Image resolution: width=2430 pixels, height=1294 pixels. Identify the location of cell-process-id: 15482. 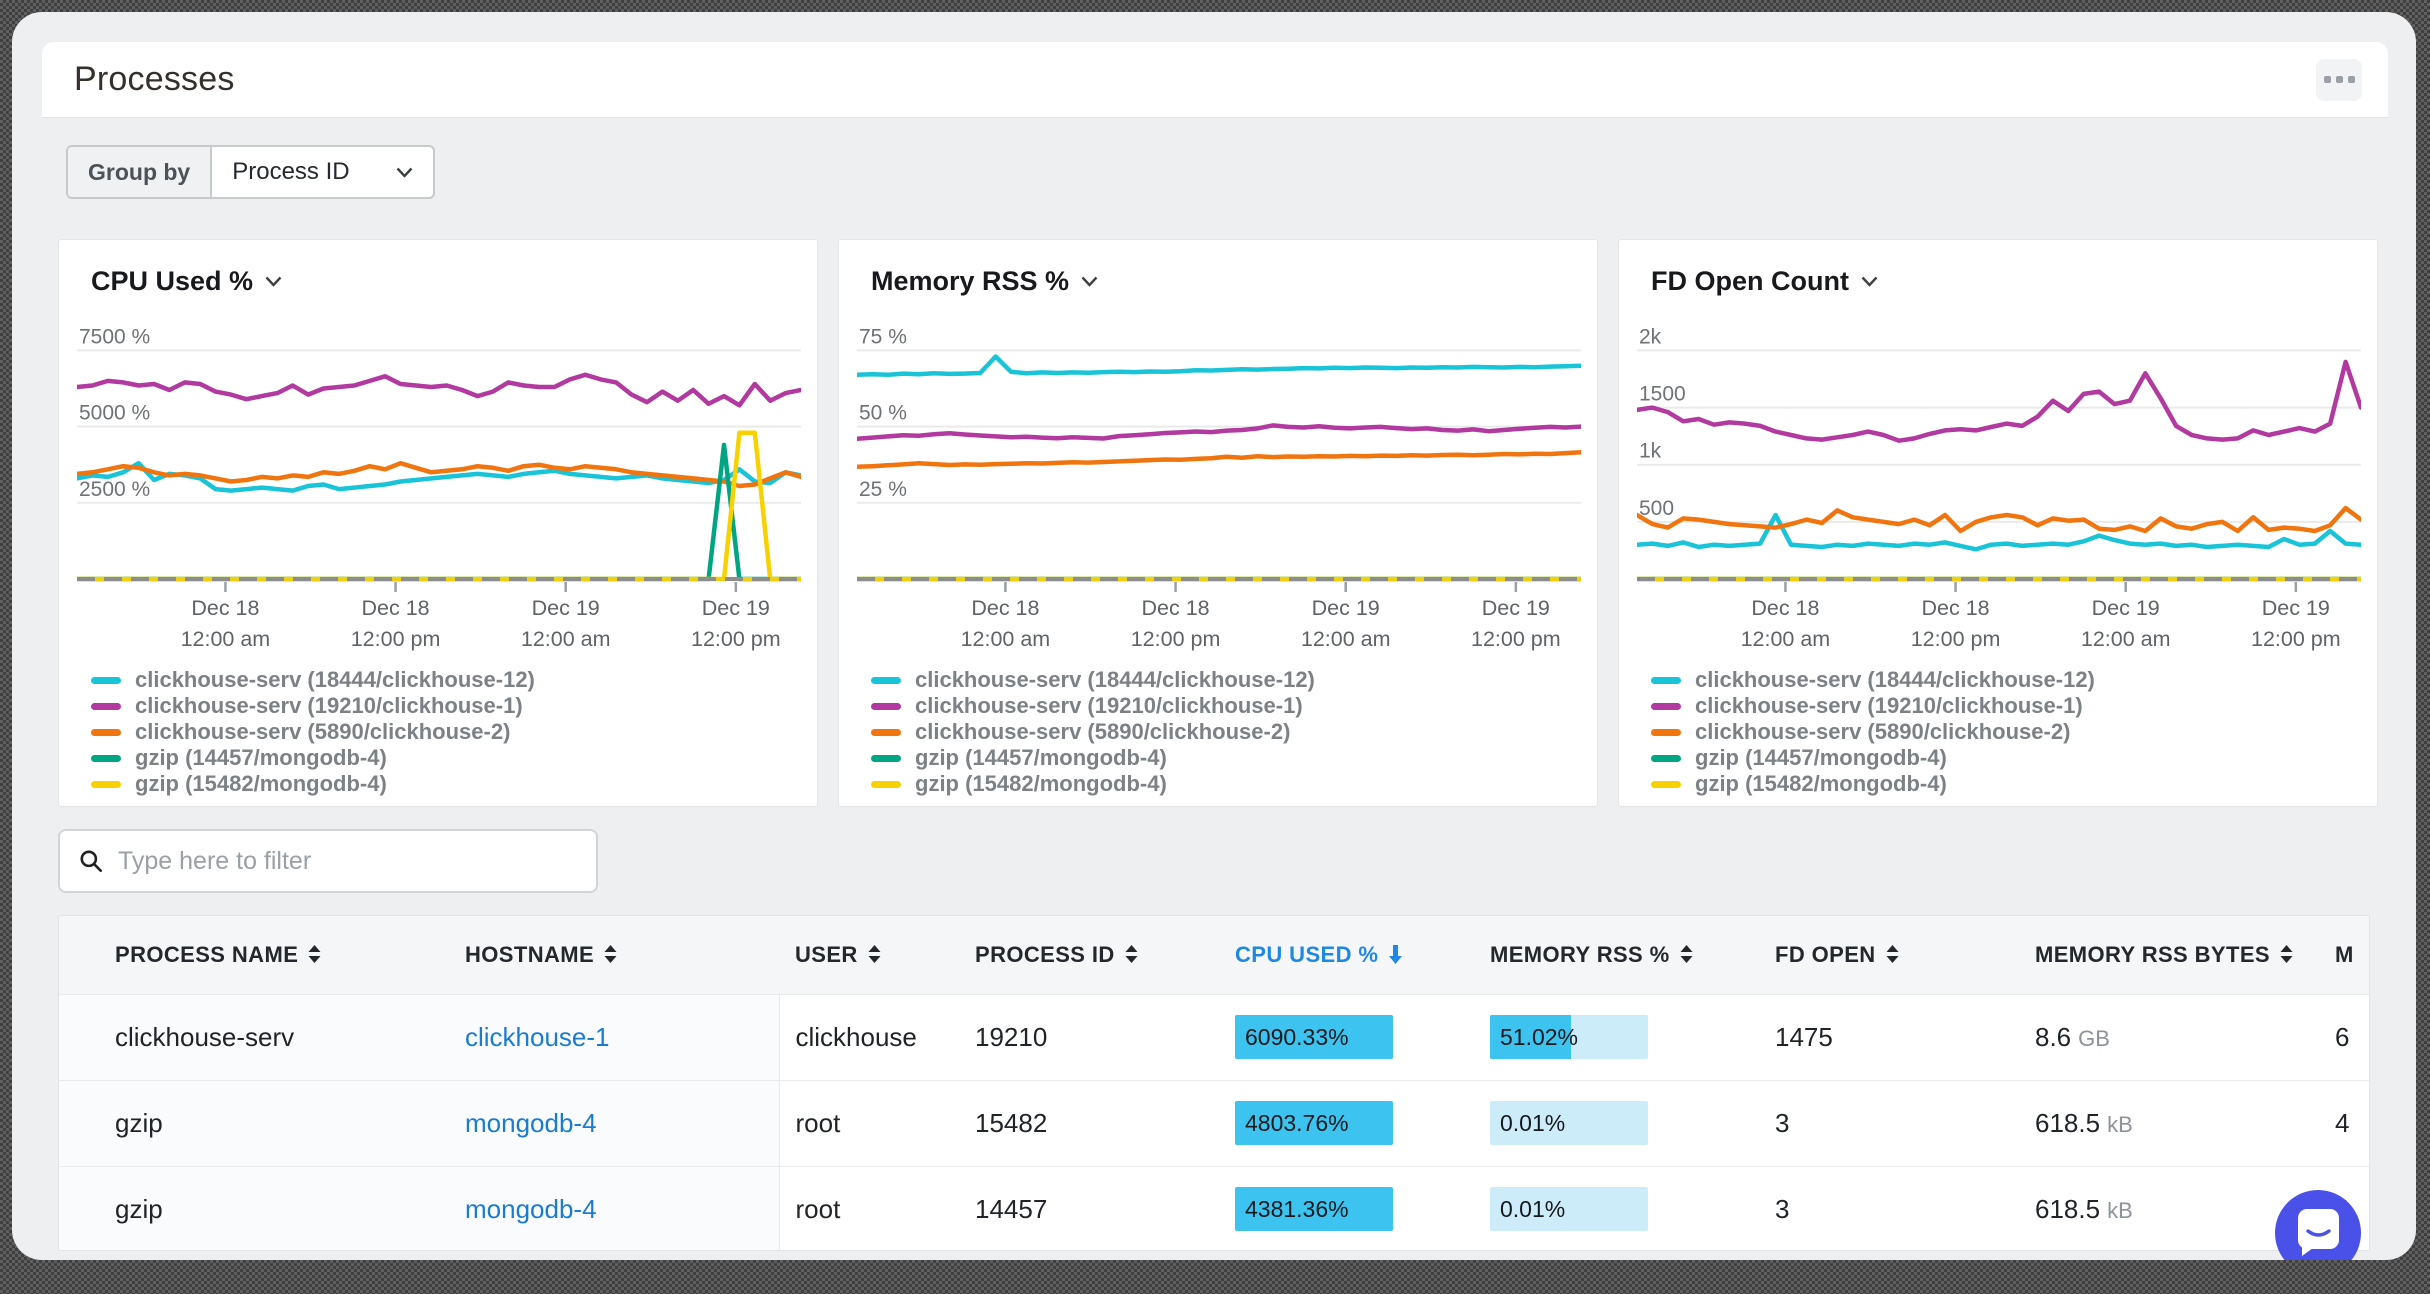
(1089, 1122).